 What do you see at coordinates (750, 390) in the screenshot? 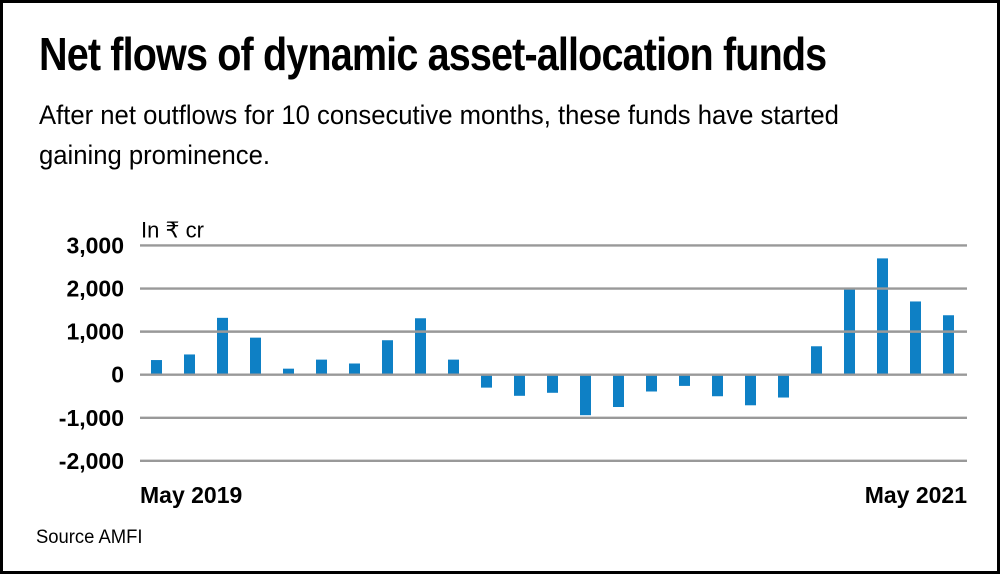
I see `bar: Nov 2020: -710` at bounding box center [750, 390].